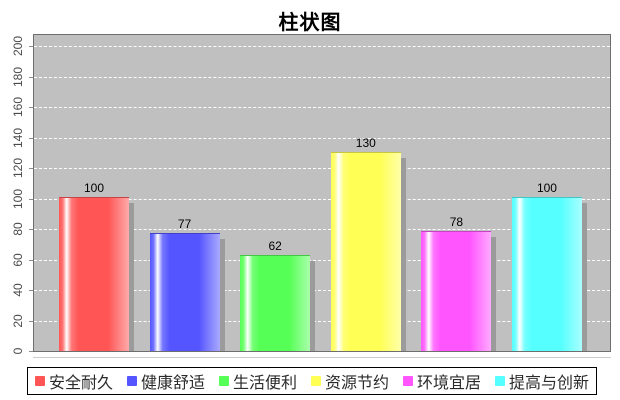 The image size is (620, 400). Describe the element at coordinates (18, 290) in the screenshot. I see `y-tick-label: 40` at that location.